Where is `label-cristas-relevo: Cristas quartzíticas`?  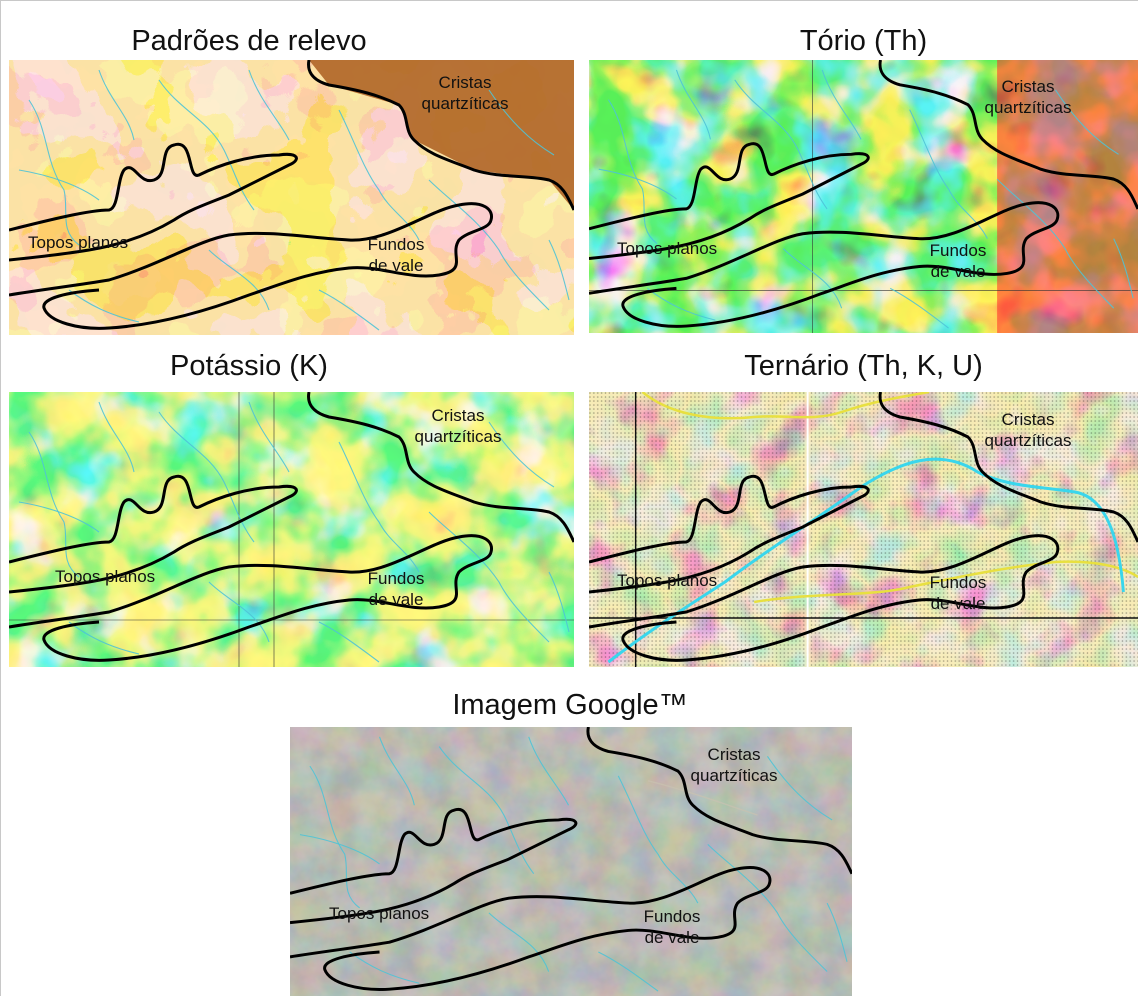 label-cristas-relevo: Cristas quartzíticas is located at coordinates (465, 93).